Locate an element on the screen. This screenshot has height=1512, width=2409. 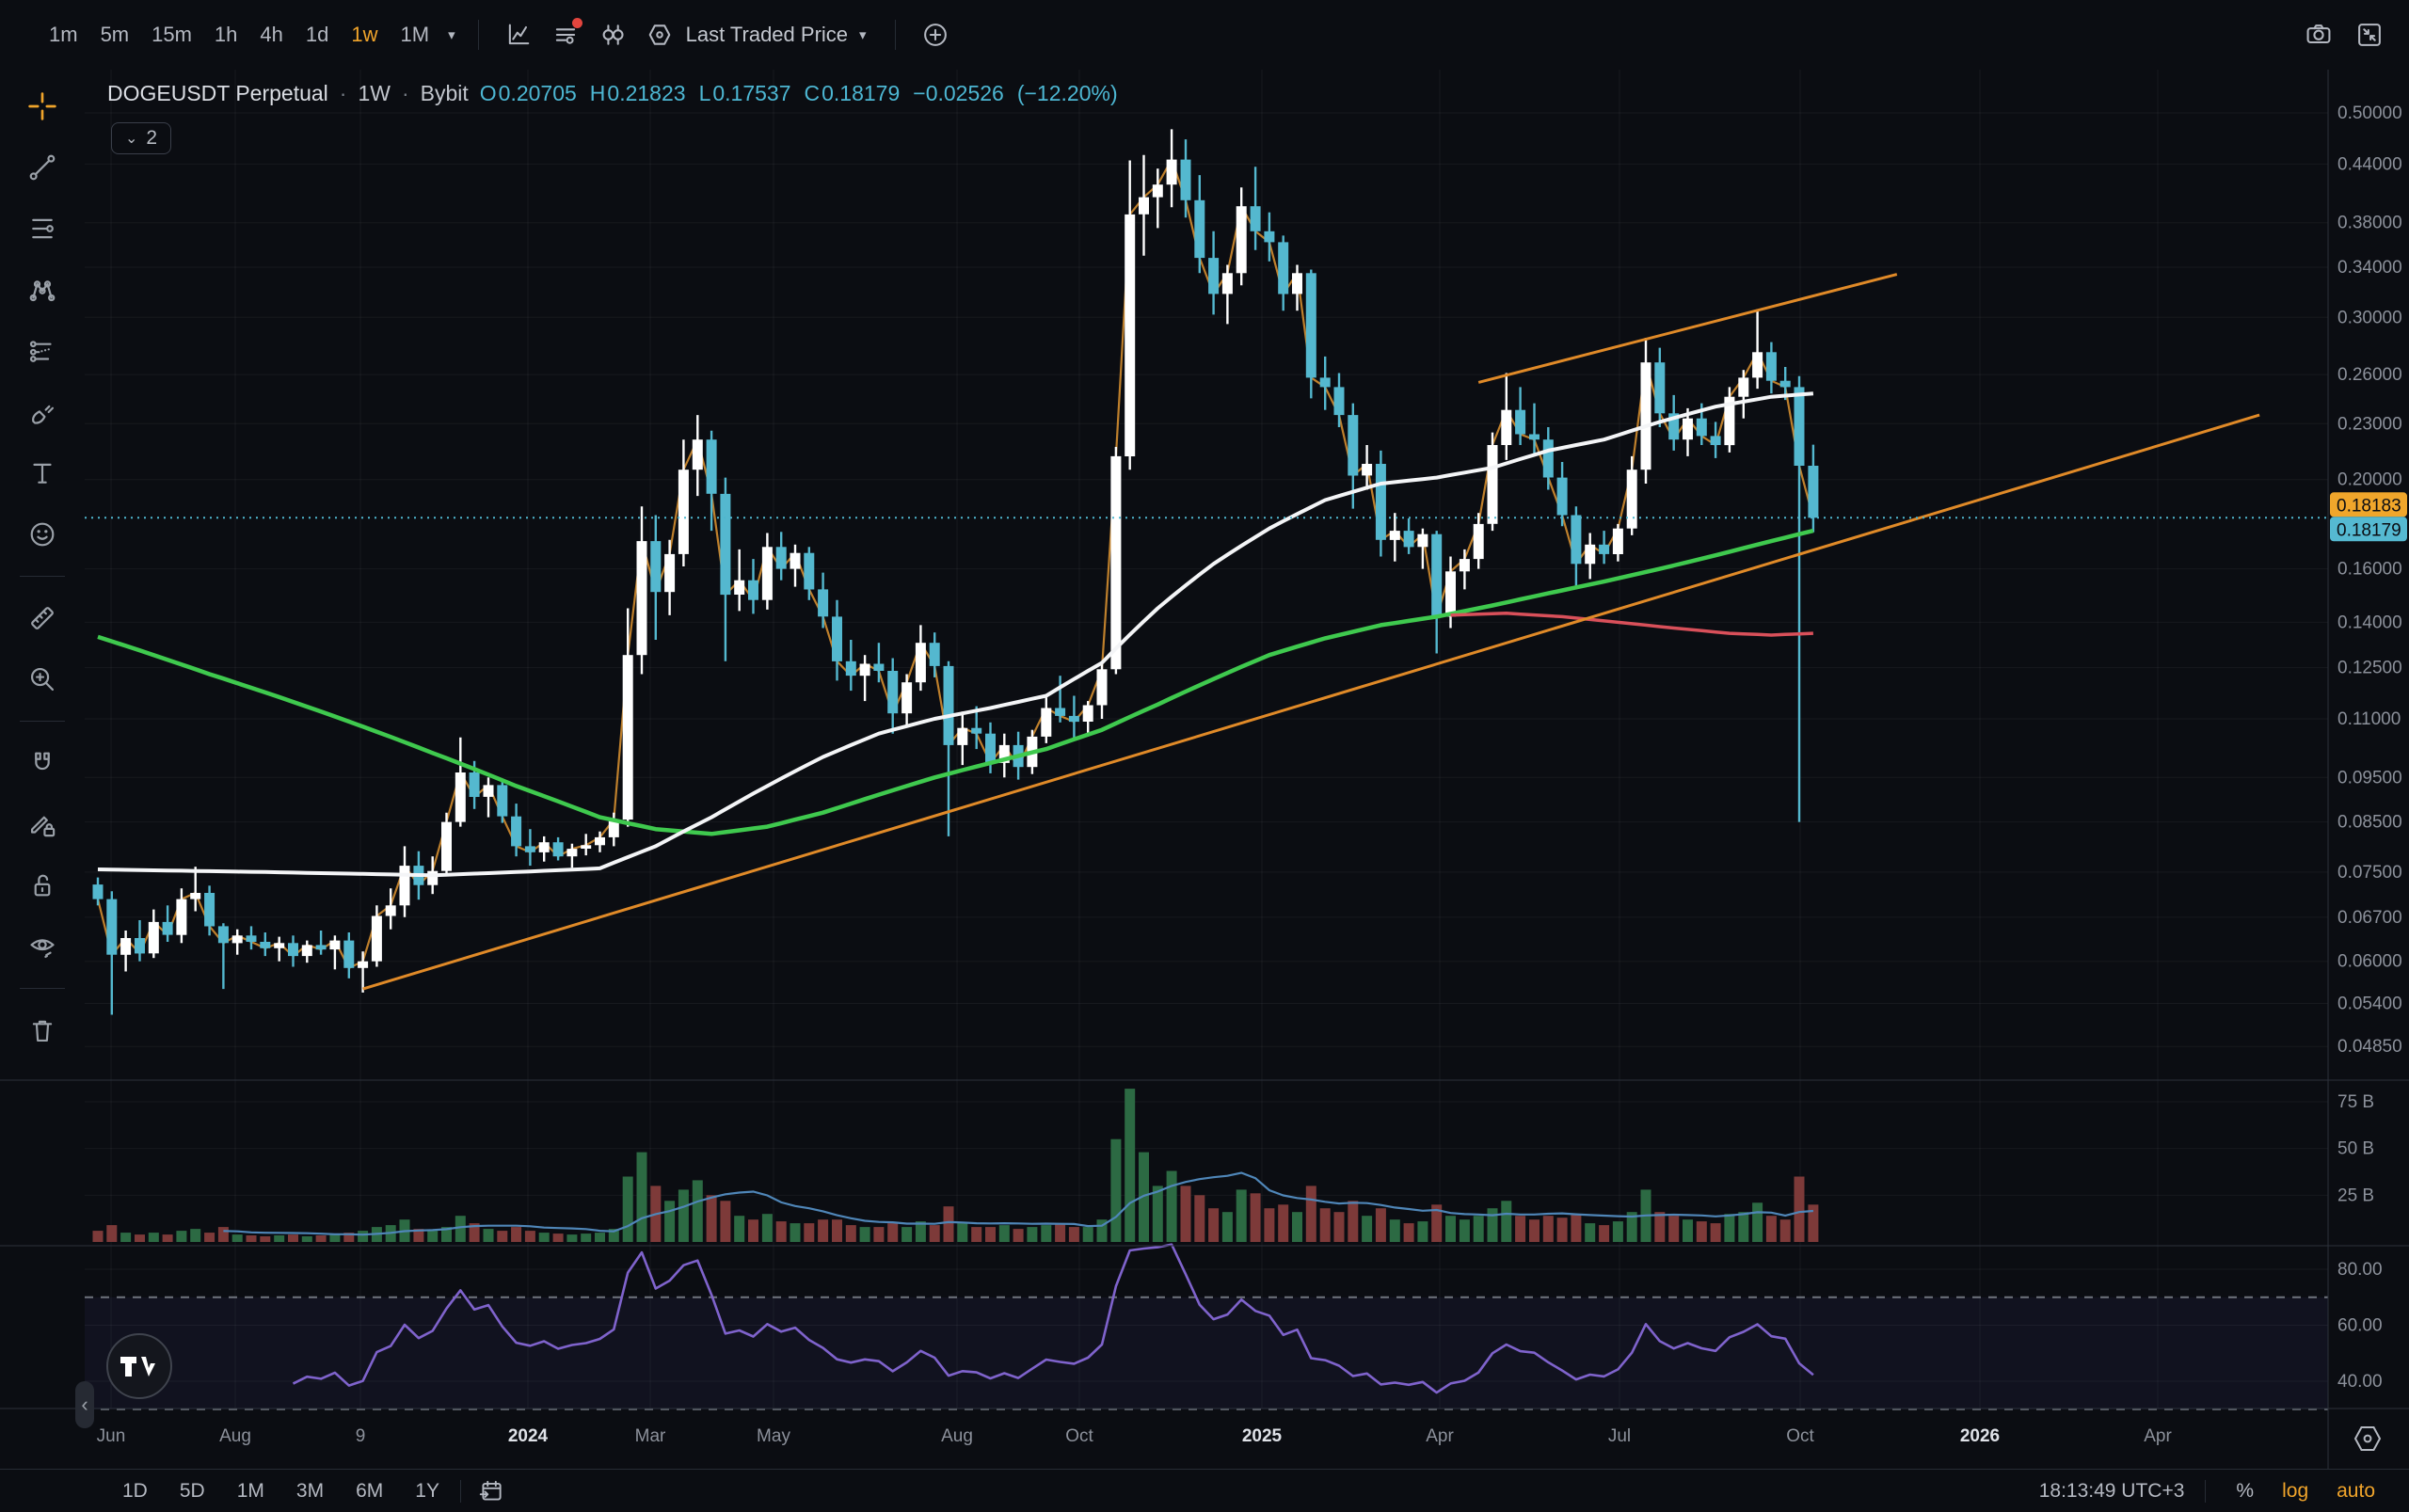
auto-scale-button: auto is located at coordinates (2356, 1491).